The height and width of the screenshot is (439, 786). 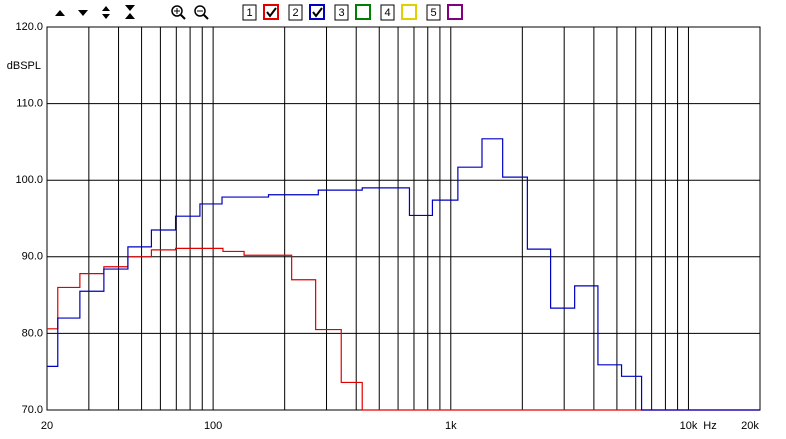 What do you see at coordinates (178, 12) in the screenshot?
I see `zoom-in` at bounding box center [178, 12].